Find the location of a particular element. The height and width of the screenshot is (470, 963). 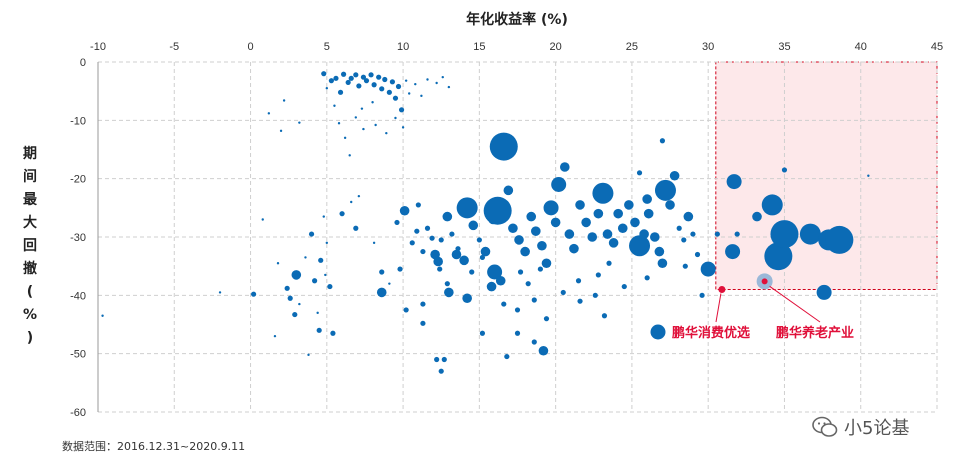

y-axis-title-char: % is located at coordinates (30, 315).